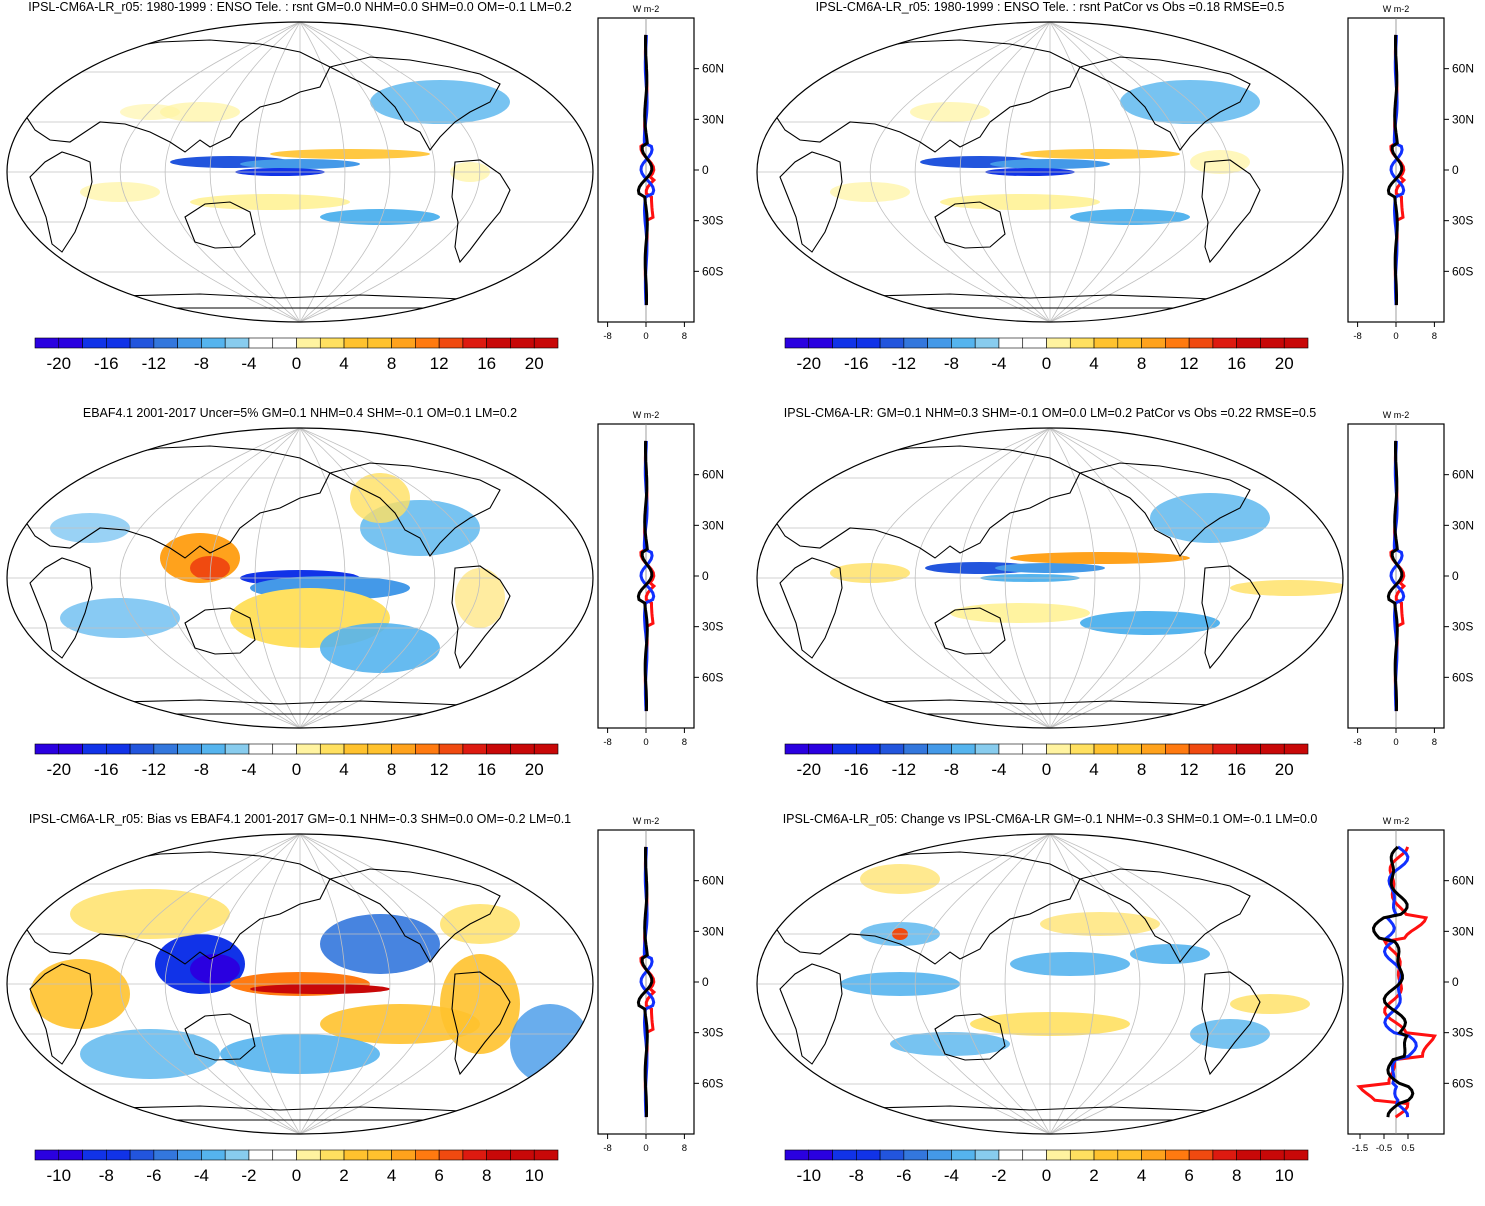 The height and width of the screenshot is (1206, 1485). Describe the element at coordinates (660, 578) in the screenshot. I see `zonal-mean-plot: W m-2 60N 30N 0 30S 60S -8 0 8` at that location.